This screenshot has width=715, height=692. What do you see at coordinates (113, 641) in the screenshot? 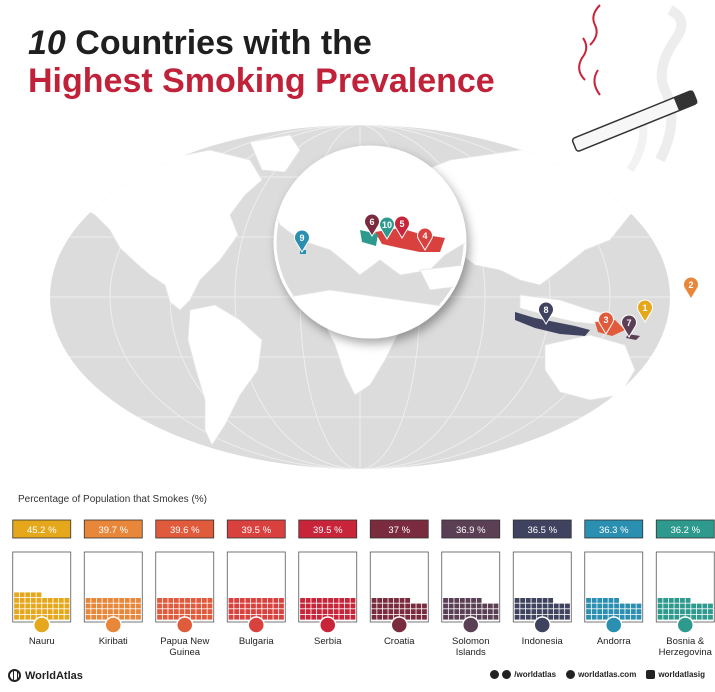
I see `country-label: Kiribati` at bounding box center [113, 641].